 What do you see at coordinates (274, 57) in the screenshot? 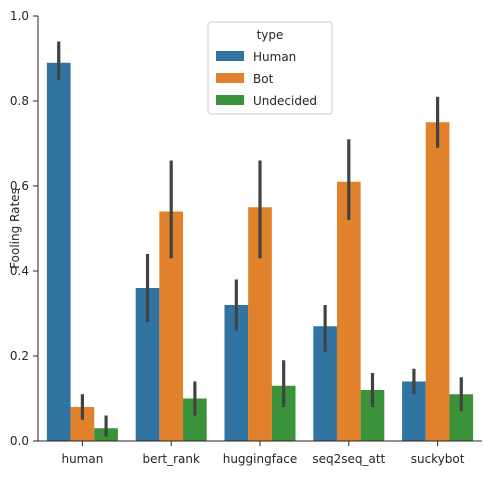
I see `legend-label: Human` at bounding box center [274, 57].